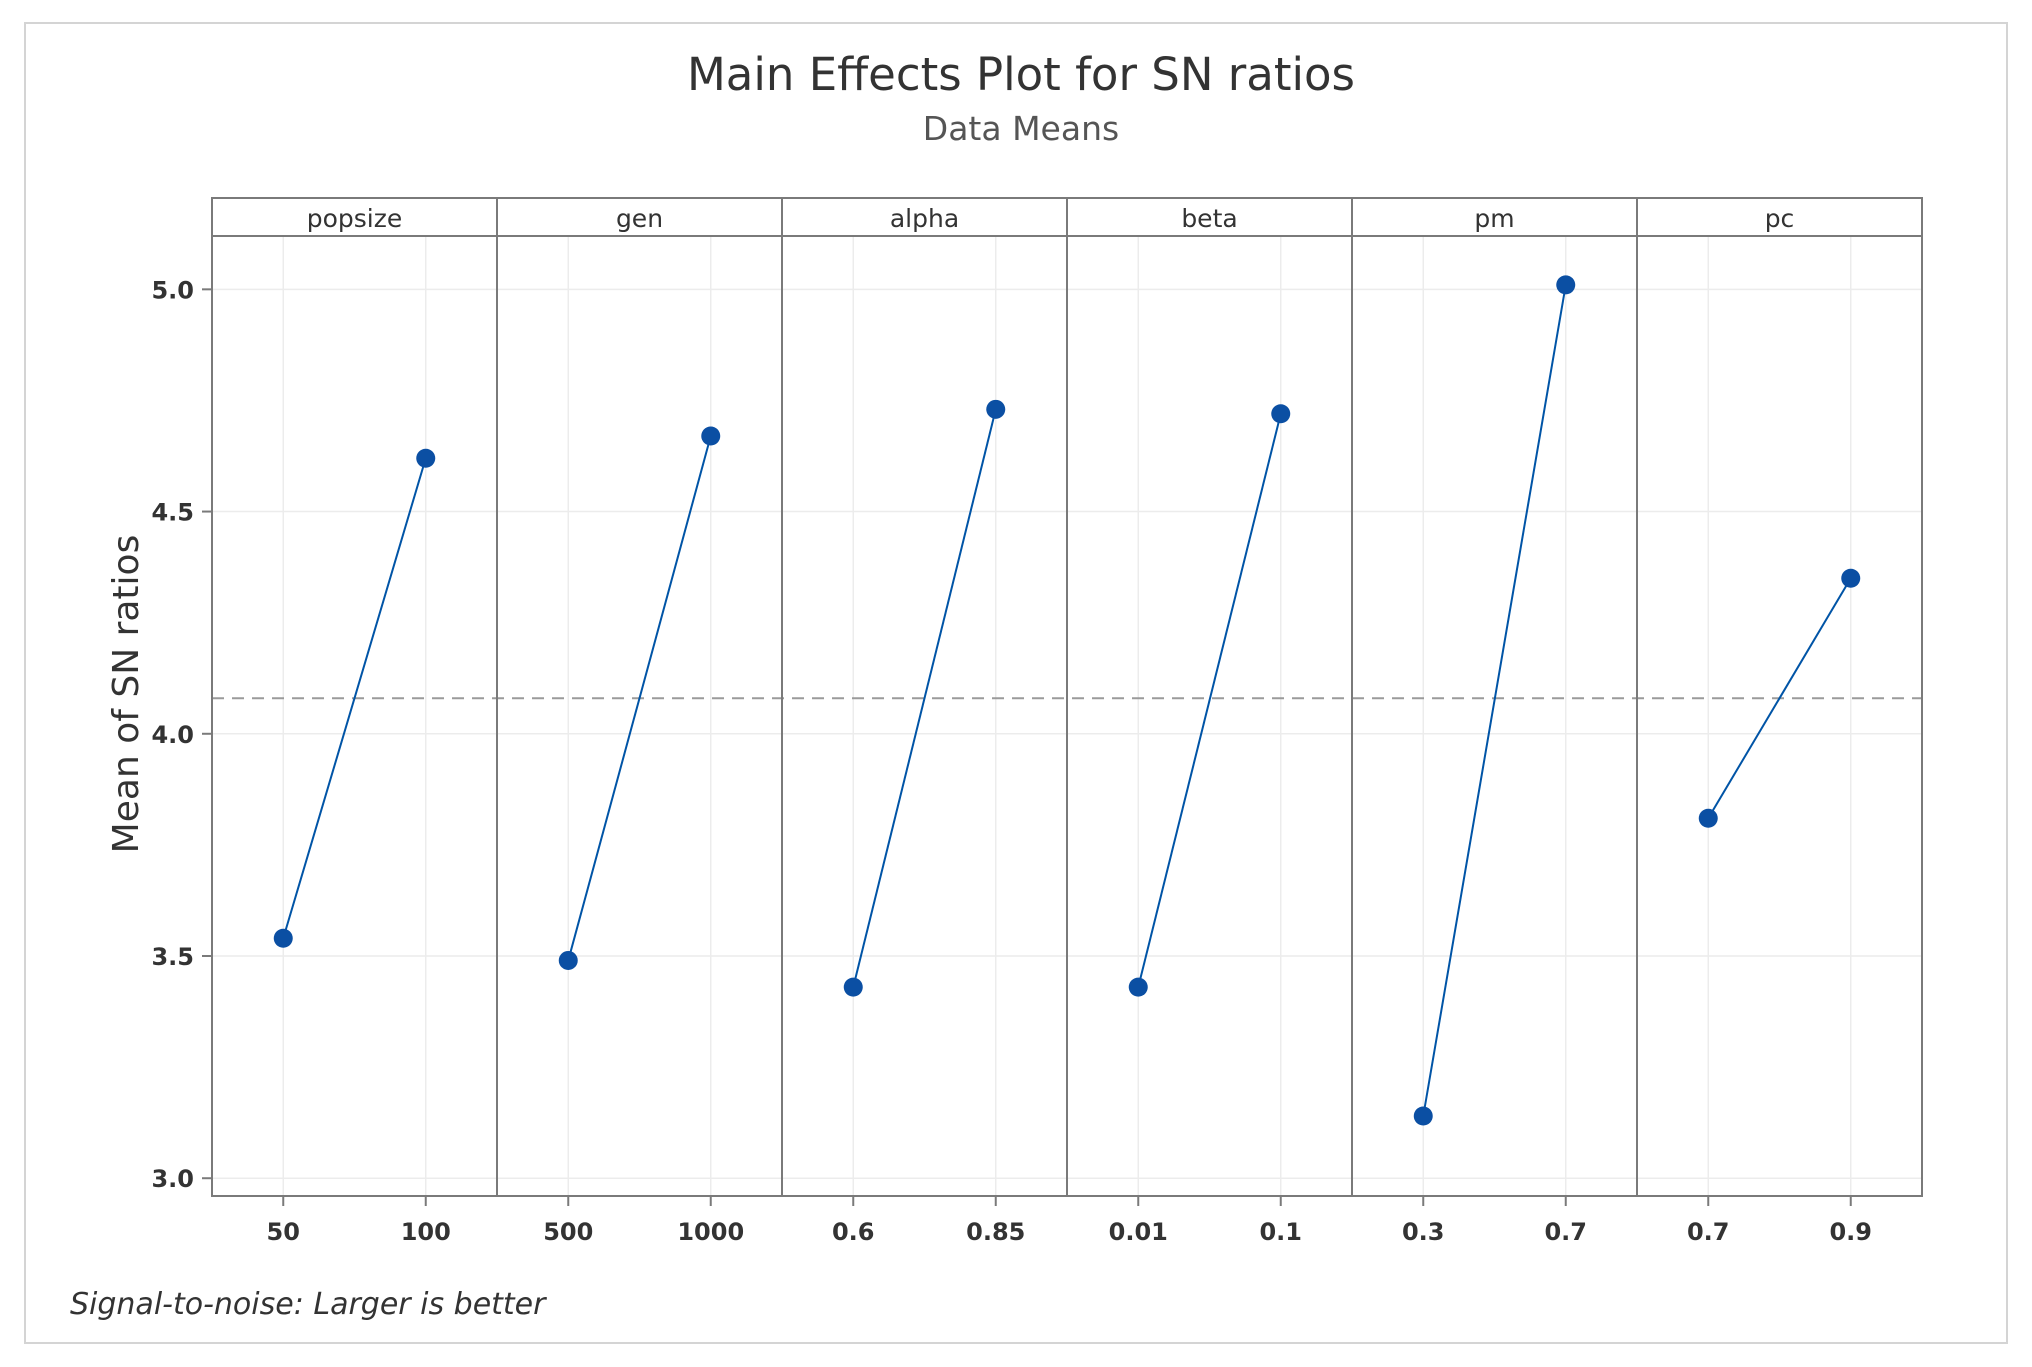 The image size is (2032, 1367). I want to click on chart-title: Main Effects Plot for SN ratios, so click(1021, 74).